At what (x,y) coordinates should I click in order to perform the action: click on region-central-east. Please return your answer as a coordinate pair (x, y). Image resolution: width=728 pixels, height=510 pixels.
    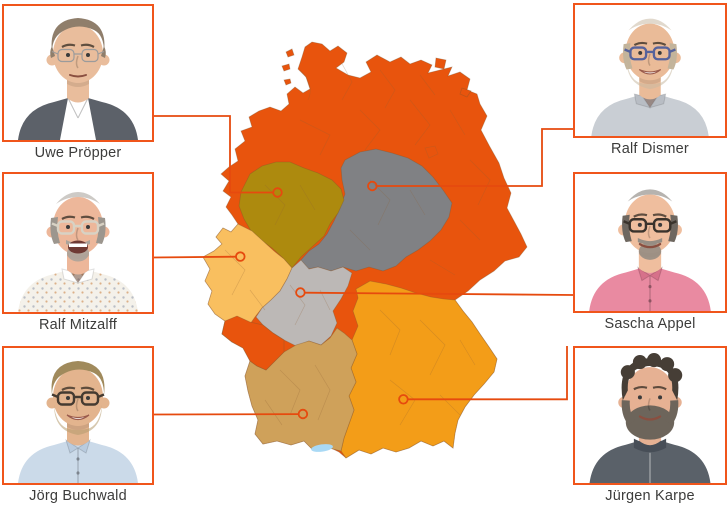
    Looking at the image, I should click on (376, 210).